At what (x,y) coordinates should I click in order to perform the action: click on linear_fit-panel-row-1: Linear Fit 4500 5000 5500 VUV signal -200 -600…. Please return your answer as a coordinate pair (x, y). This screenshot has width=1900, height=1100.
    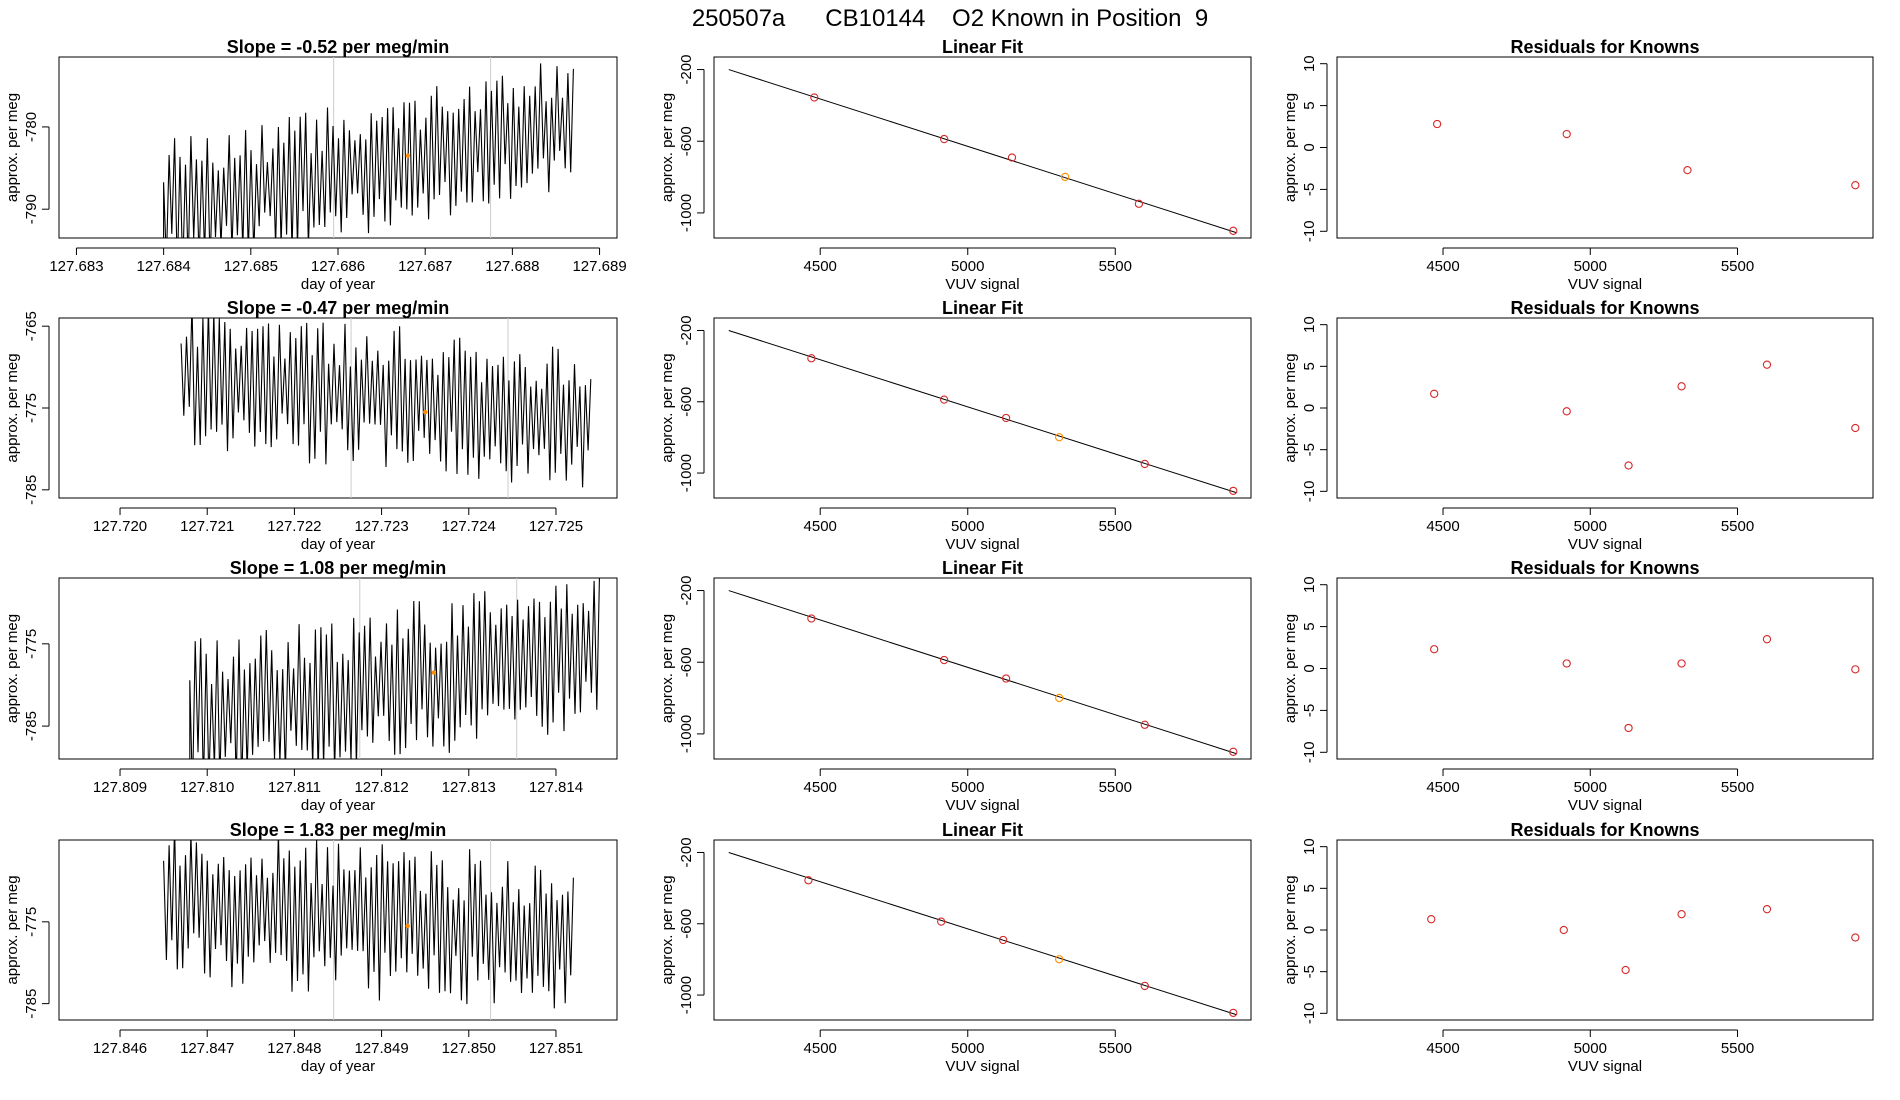
    Looking at the image, I should click on (955, 165).